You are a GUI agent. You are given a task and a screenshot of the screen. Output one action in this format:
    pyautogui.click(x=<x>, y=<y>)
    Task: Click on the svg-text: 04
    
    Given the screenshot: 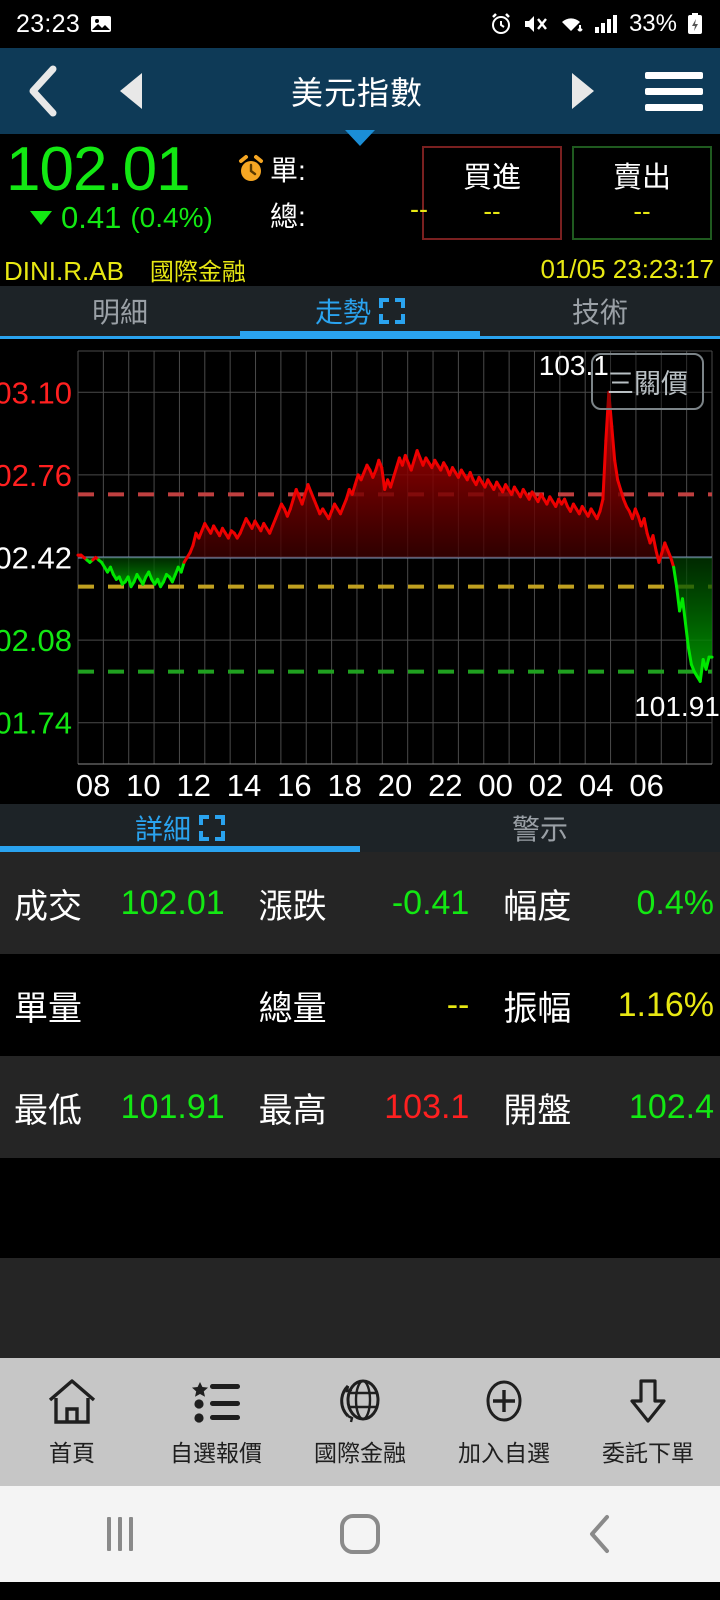 What is the action you would take?
    pyautogui.click(x=596, y=785)
    